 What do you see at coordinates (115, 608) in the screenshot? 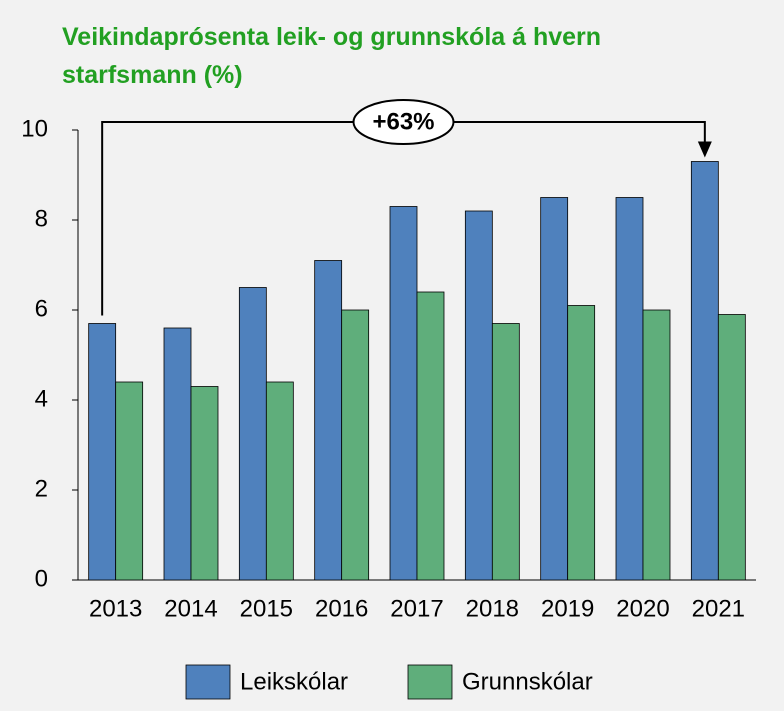
I see `x-tick-label: 2013` at bounding box center [115, 608].